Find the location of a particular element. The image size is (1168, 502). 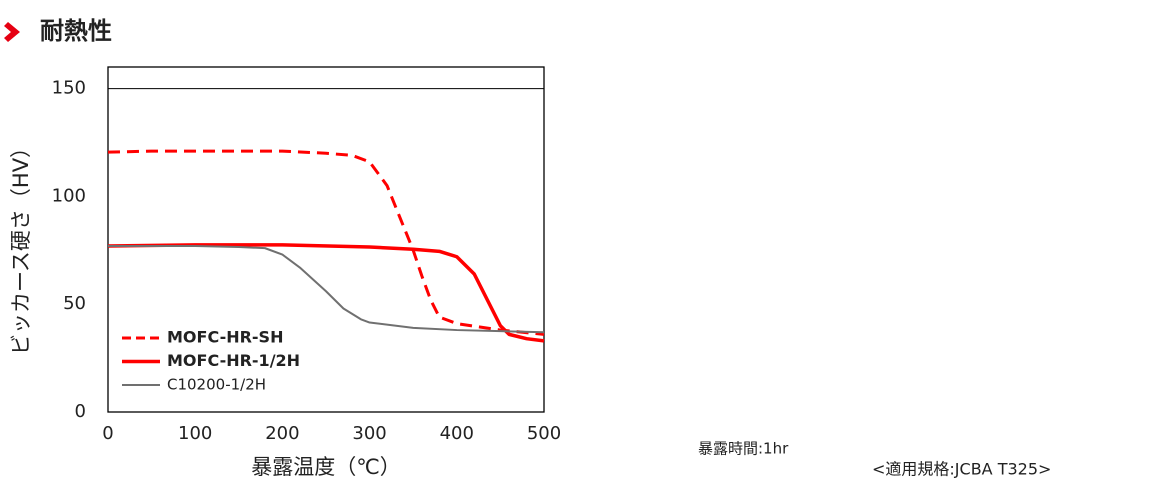

x-tick-label: 100 is located at coordinates (195, 433).